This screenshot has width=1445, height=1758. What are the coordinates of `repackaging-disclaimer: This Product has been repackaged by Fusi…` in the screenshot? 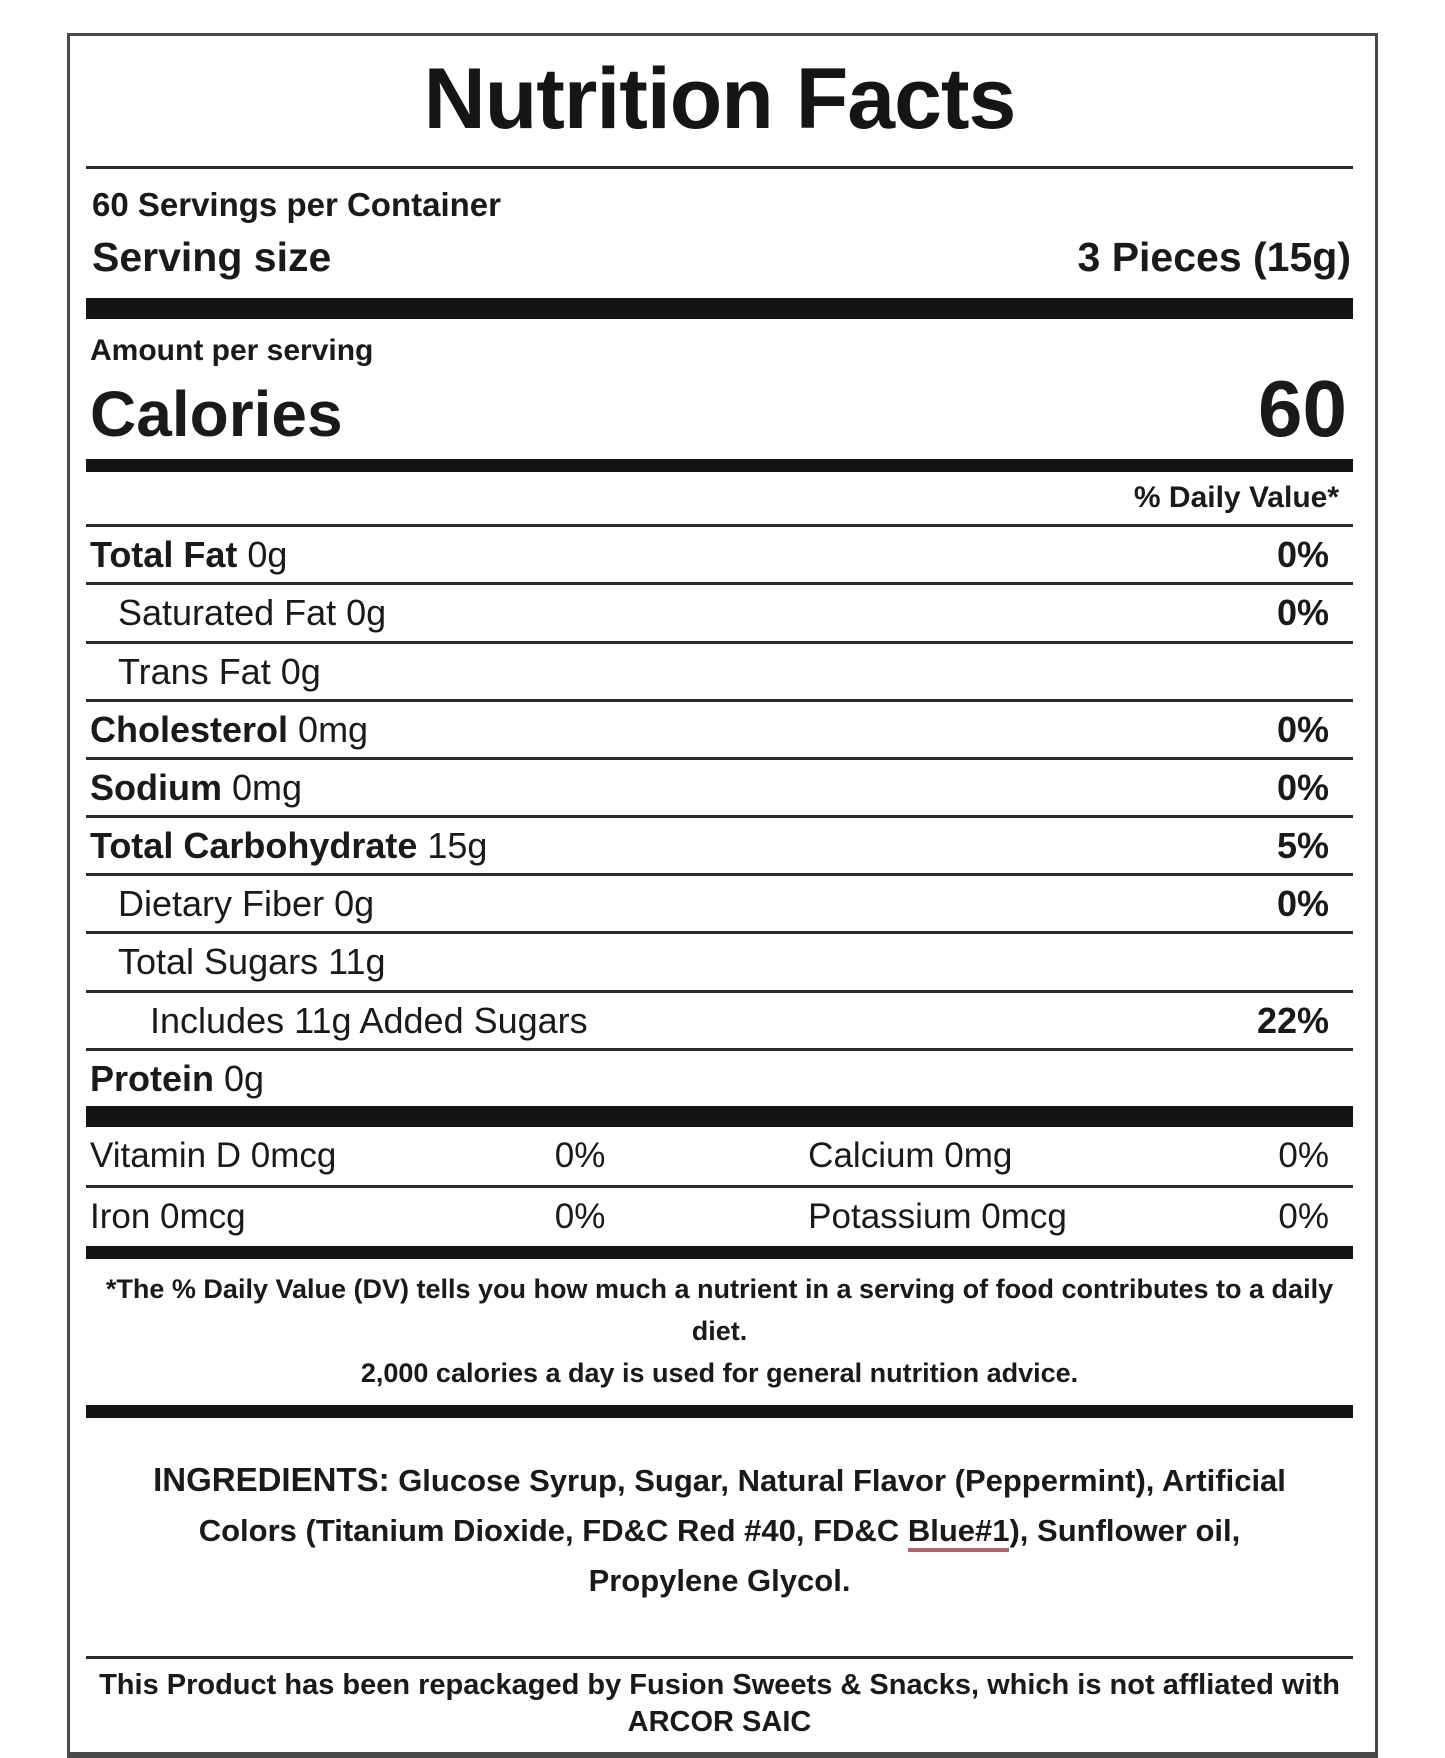 It's located at (719, 1703).